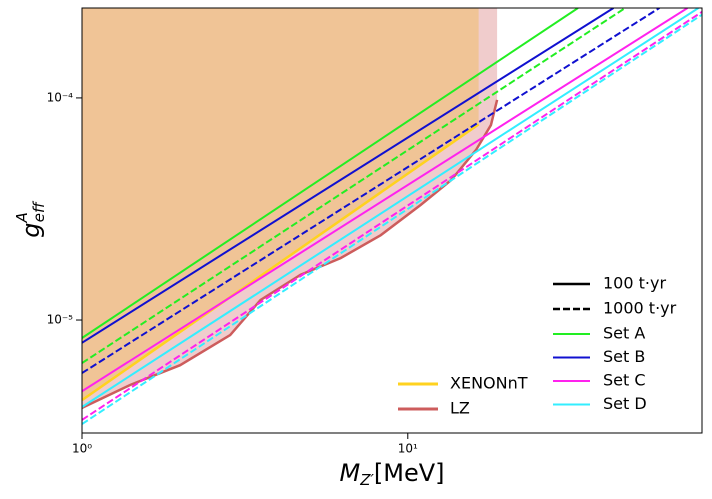  I want to click on legend-label: XENONnT, so click(489, 383).